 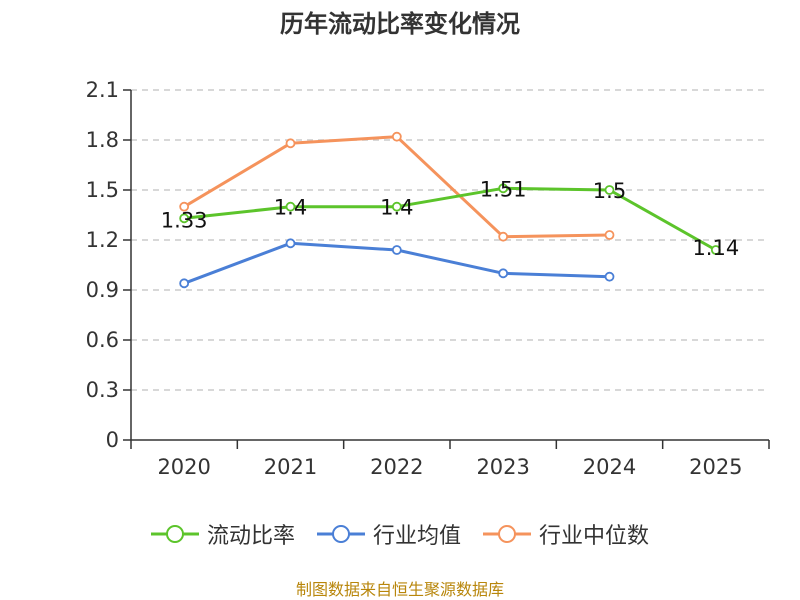 I want to click on data-label-2024: 1.5, so click(x=609, y=191).